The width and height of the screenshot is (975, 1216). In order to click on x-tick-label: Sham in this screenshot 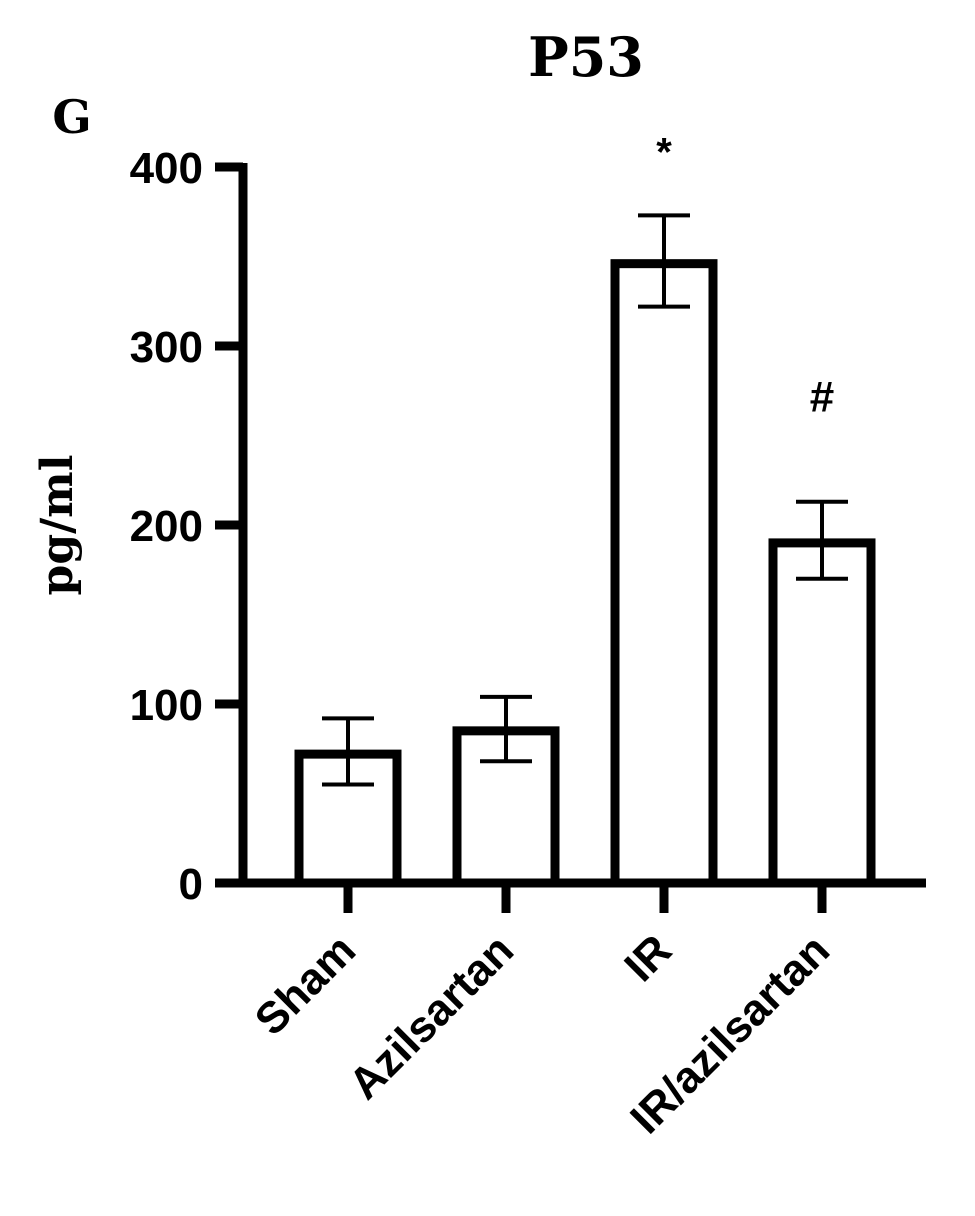, I will do `click(305, 984)`.